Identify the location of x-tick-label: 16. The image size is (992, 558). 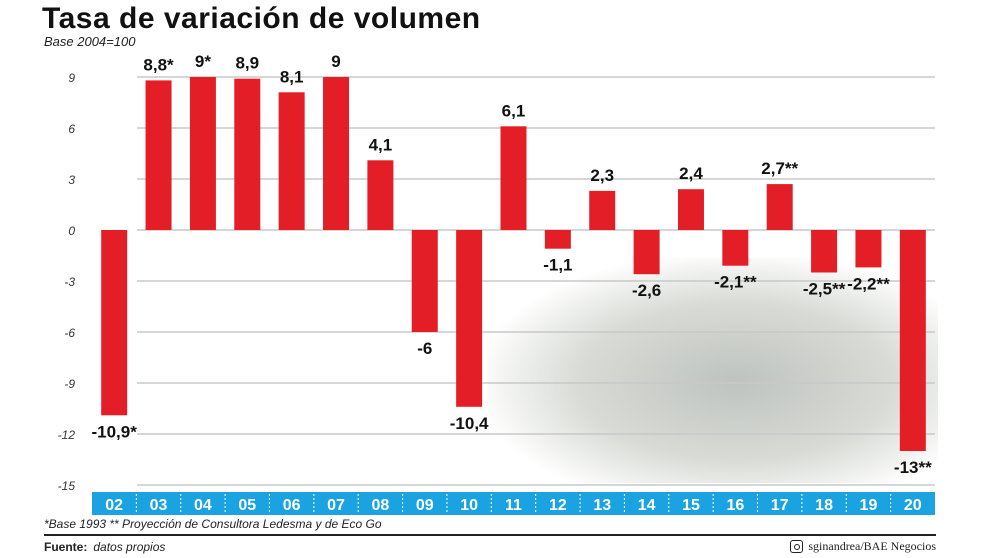
(735, 505).